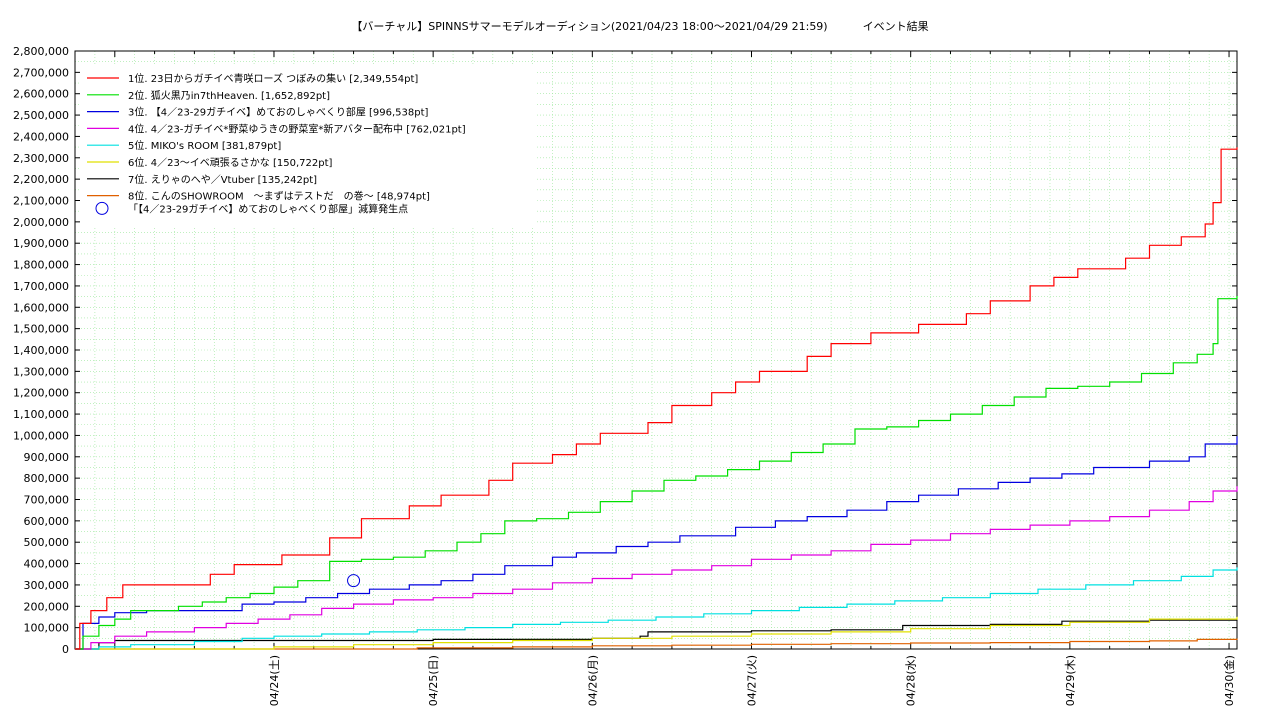 This screenshot has width=1280, height=720. I want to click on y-tick-label: 2,600,000, so click(41, 94).